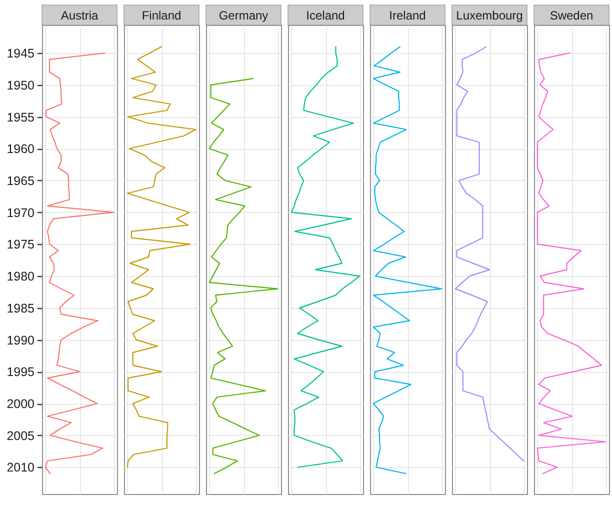 The height and width of the screenshot is (514, 612). I want to click on y-tick-label: 1975, so click(20, 245).